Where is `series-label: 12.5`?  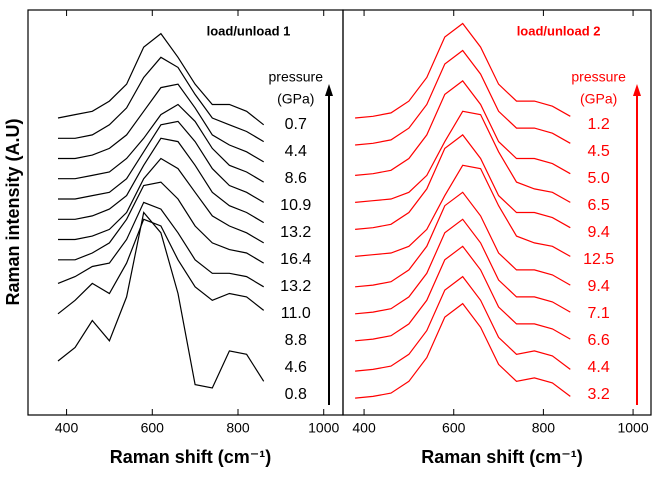
series-label: 12.5 is located at coordinates (598, 259).